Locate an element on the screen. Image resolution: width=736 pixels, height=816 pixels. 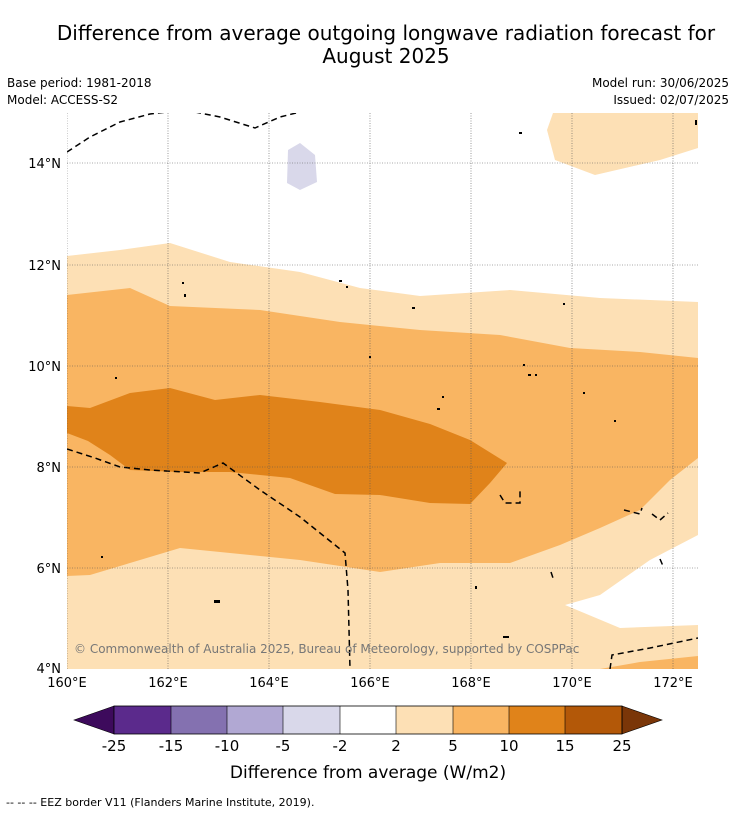
colorbar-tick-label: -15 is located at coordinates (171, 746).